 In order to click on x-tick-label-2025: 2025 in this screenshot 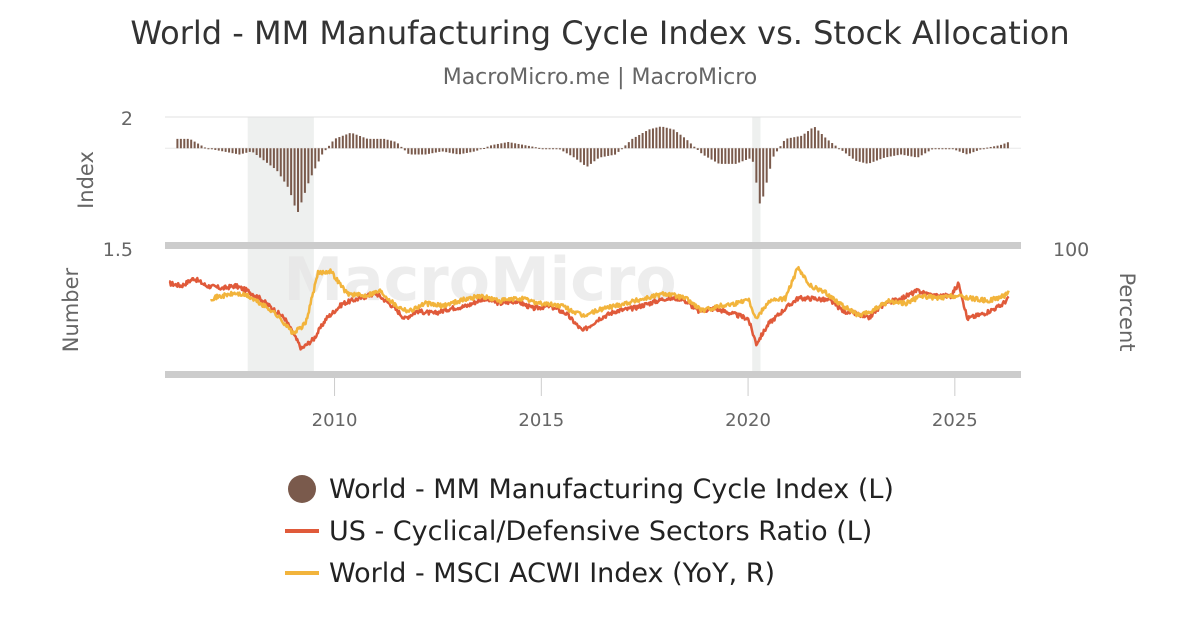, I will do `click(955, 420)`.